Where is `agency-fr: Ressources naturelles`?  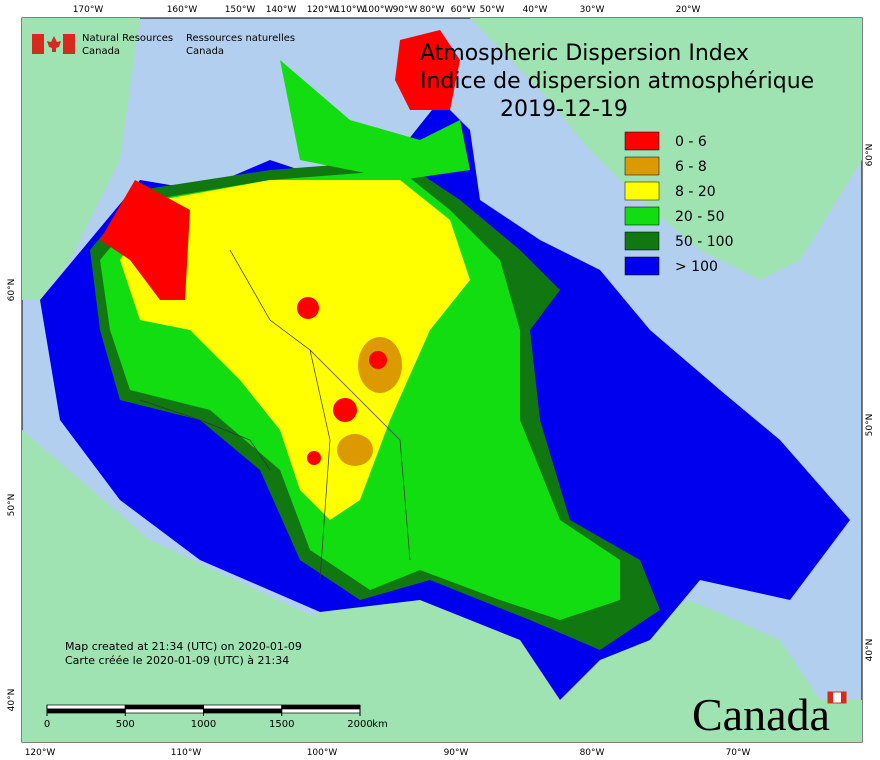 agency-fr: Ressources naturelles is located at coordinates (240, 38).